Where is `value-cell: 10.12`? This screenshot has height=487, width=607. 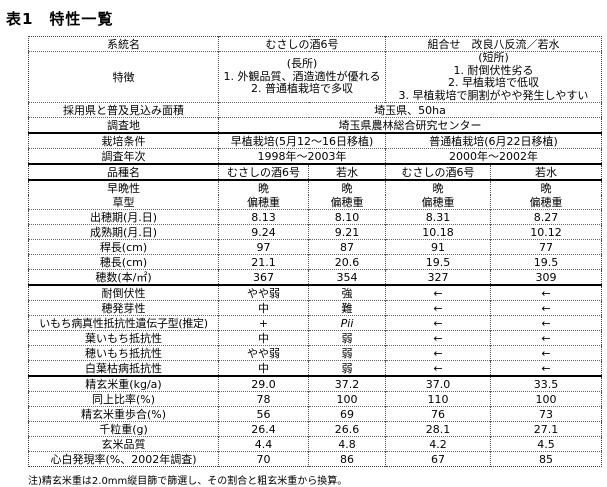
value-cell: 10.12 is located at coordinates (546, 232).